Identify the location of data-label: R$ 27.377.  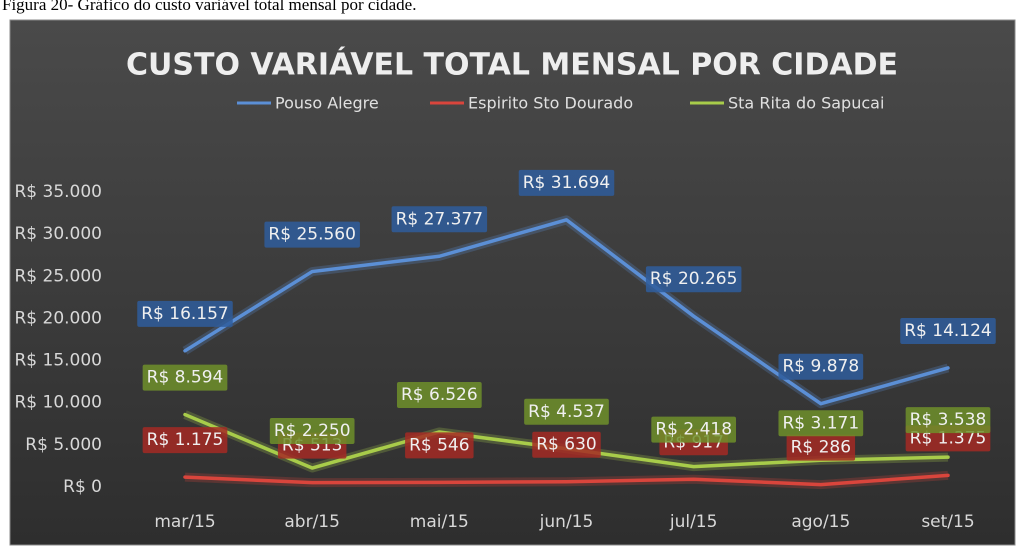
(440, 219).